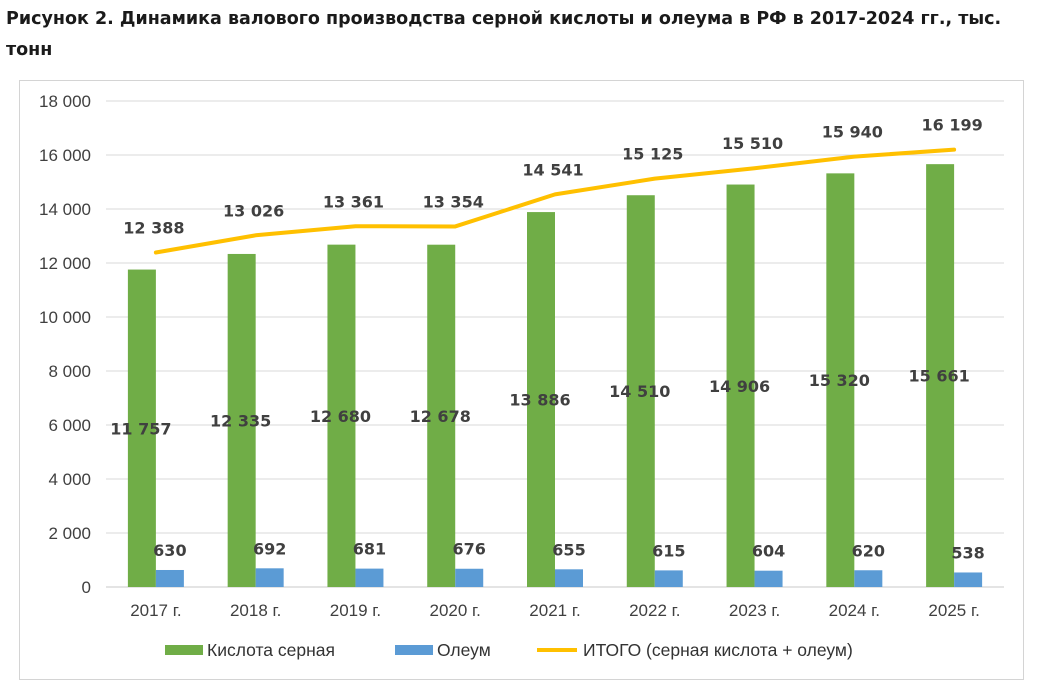 The width and height of the screenshot is (1044, 689). What do you see at coordinates (253, 210) in the screenshot?
I see `data-label-total: 13 026` at bounding box center [253, 210].